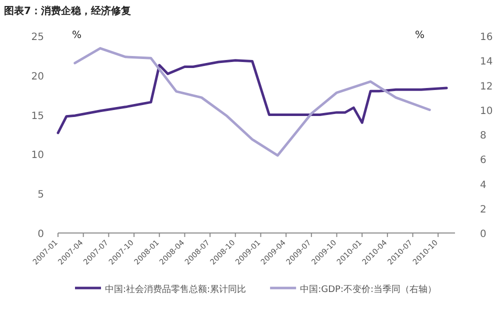 The width and height of the screenshot is (500, 336). Describe the element at coordinates (486, 111) in the screenshot. I see `y2-tick-label: 10` at that location.